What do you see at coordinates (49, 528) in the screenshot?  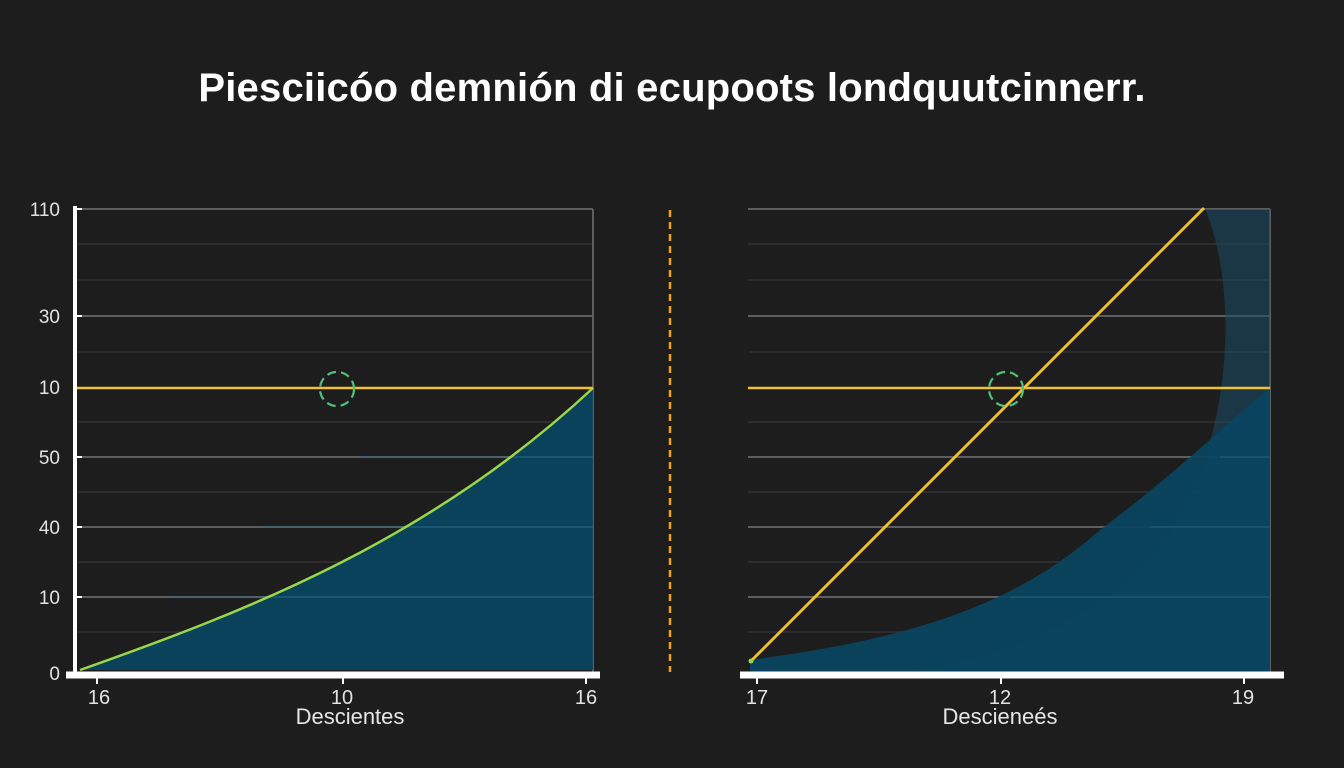 I see `left-y-tick-label: 40` at bounding box center [49, 528].